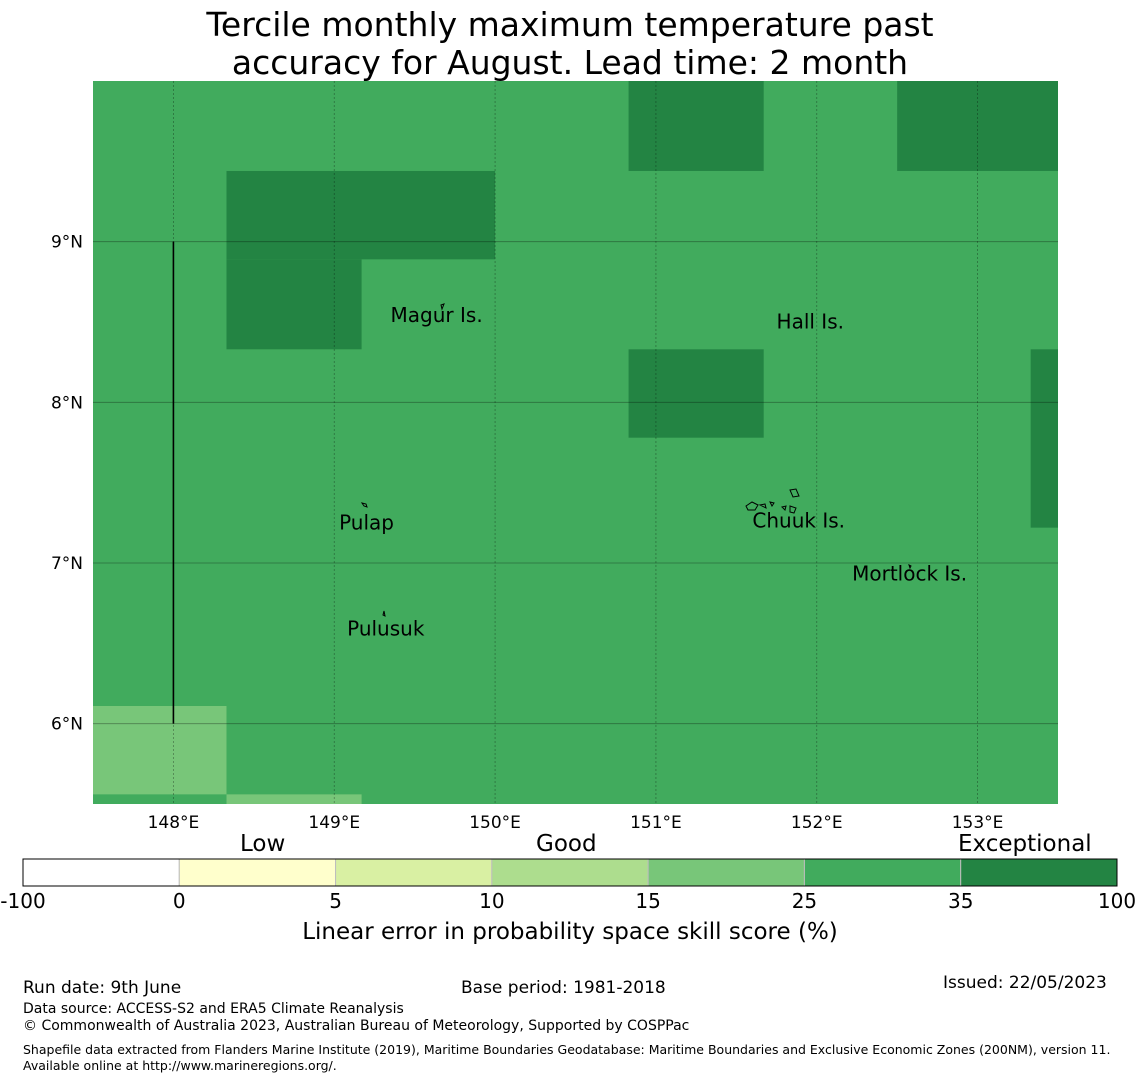  Describe the element at coordinates (67, 564) in the screenshot. I see `lat-tick-label-1: 7°N` at that location.